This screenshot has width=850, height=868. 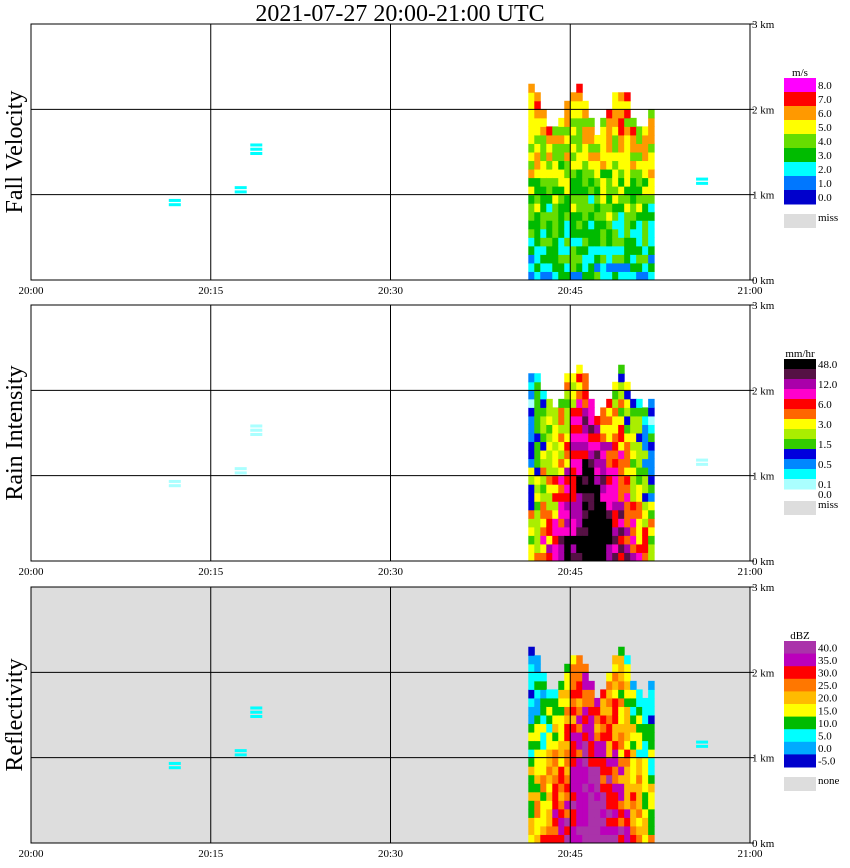 What do you see at coordinates (15, 714) in the screenshot?
I see `y-axis-label: Reflectivity` at bounding box center [15, 714].